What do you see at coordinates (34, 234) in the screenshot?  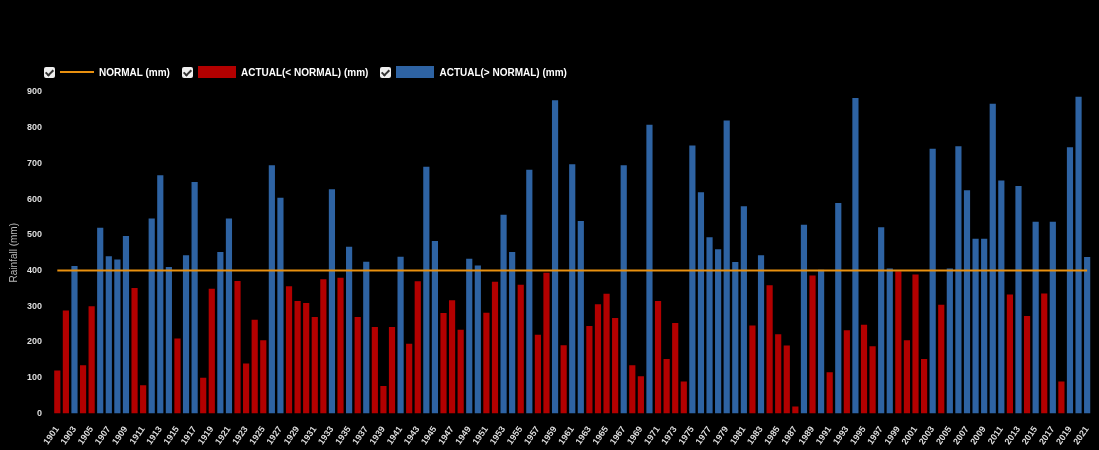 I see `y-tick-label: 500` at bounding box center [34, 234].